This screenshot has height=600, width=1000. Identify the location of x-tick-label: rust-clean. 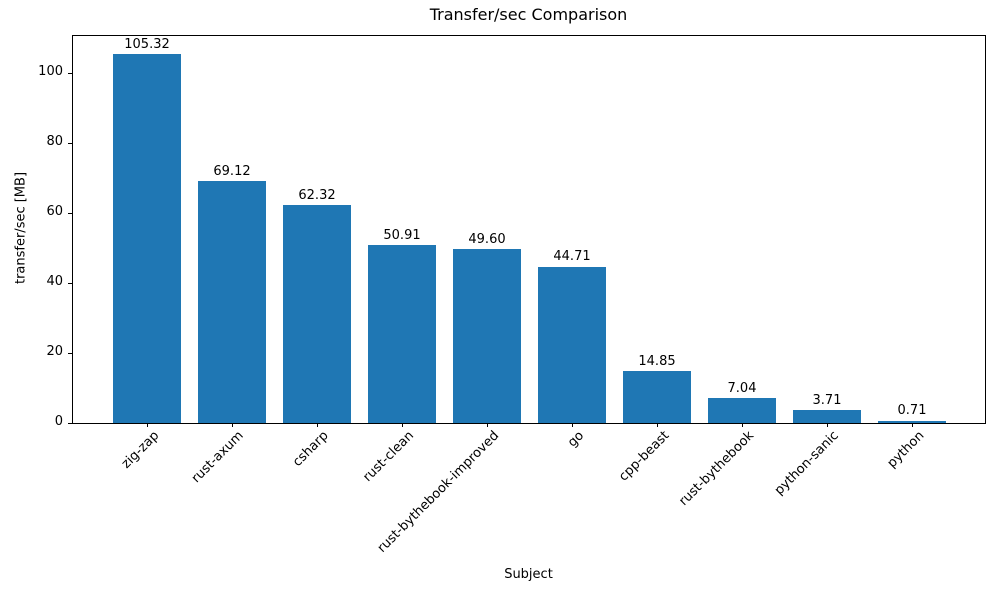
(388, 456).